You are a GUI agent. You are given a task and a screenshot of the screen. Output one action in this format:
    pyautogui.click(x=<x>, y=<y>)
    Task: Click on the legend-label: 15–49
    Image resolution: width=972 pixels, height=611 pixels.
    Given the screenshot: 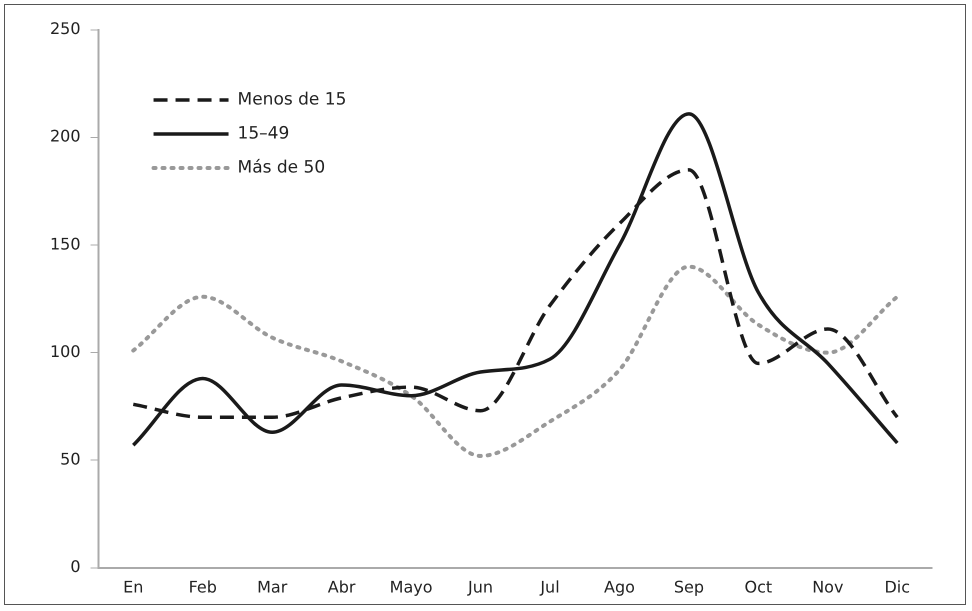 What is the action you would take?
    pyautogui.click(x=264, y=133)
    